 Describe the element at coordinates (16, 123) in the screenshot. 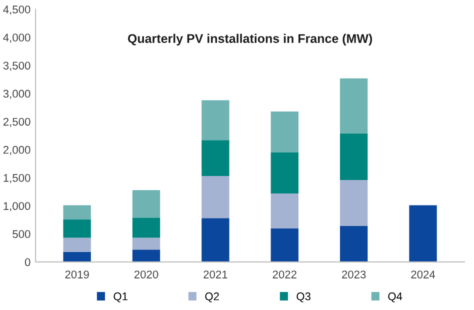

I see `y-tick-label: 2,500` at that location.